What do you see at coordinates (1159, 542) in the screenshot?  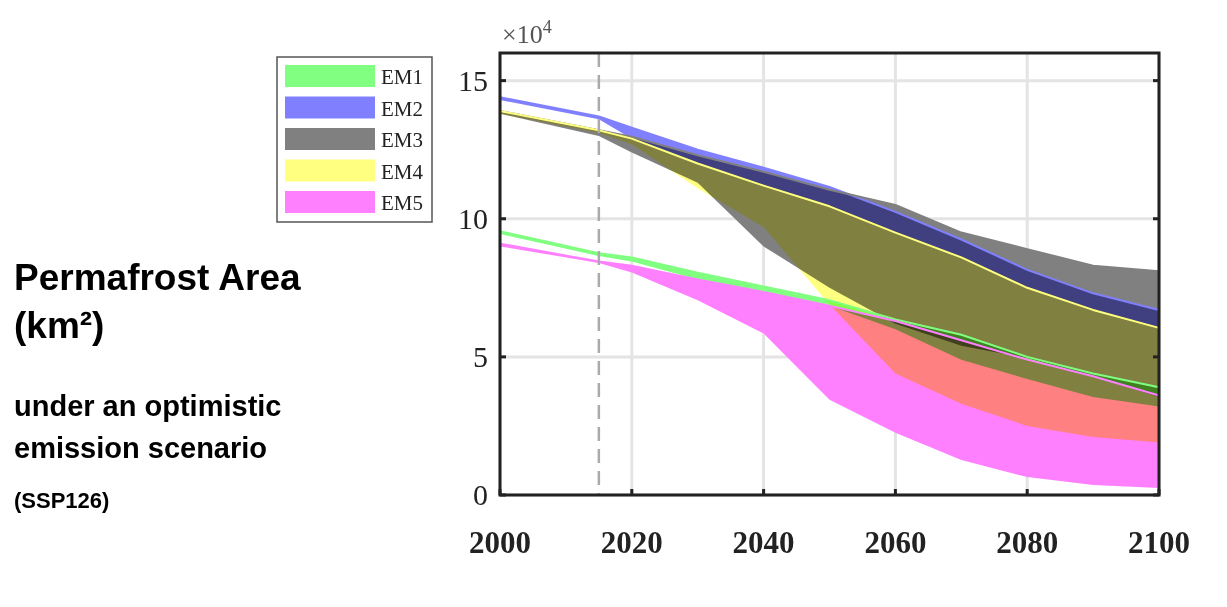 I see `x-tick-label: 2100` at bounding box center [1159, 542].